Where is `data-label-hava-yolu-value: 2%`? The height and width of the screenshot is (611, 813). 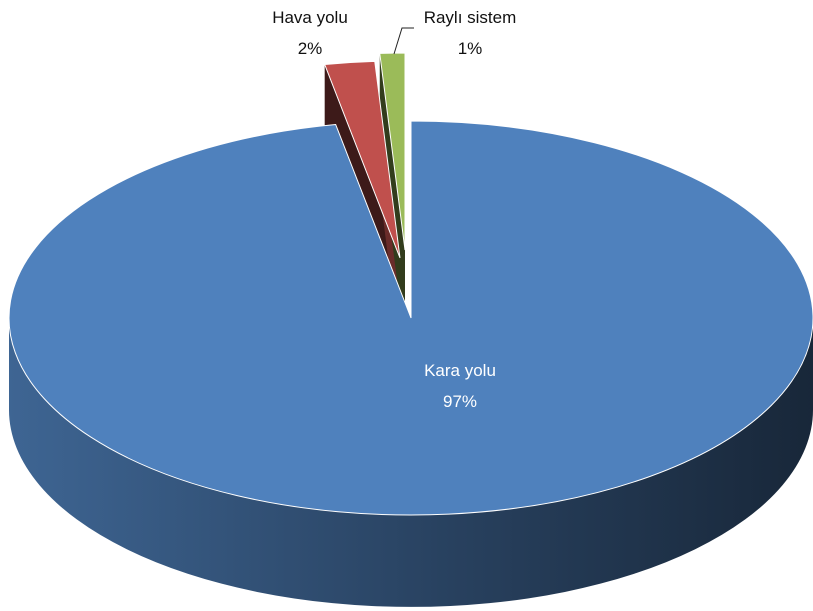 data-label-hava-yolu-value: 2% is located at coordinates (310, 48).